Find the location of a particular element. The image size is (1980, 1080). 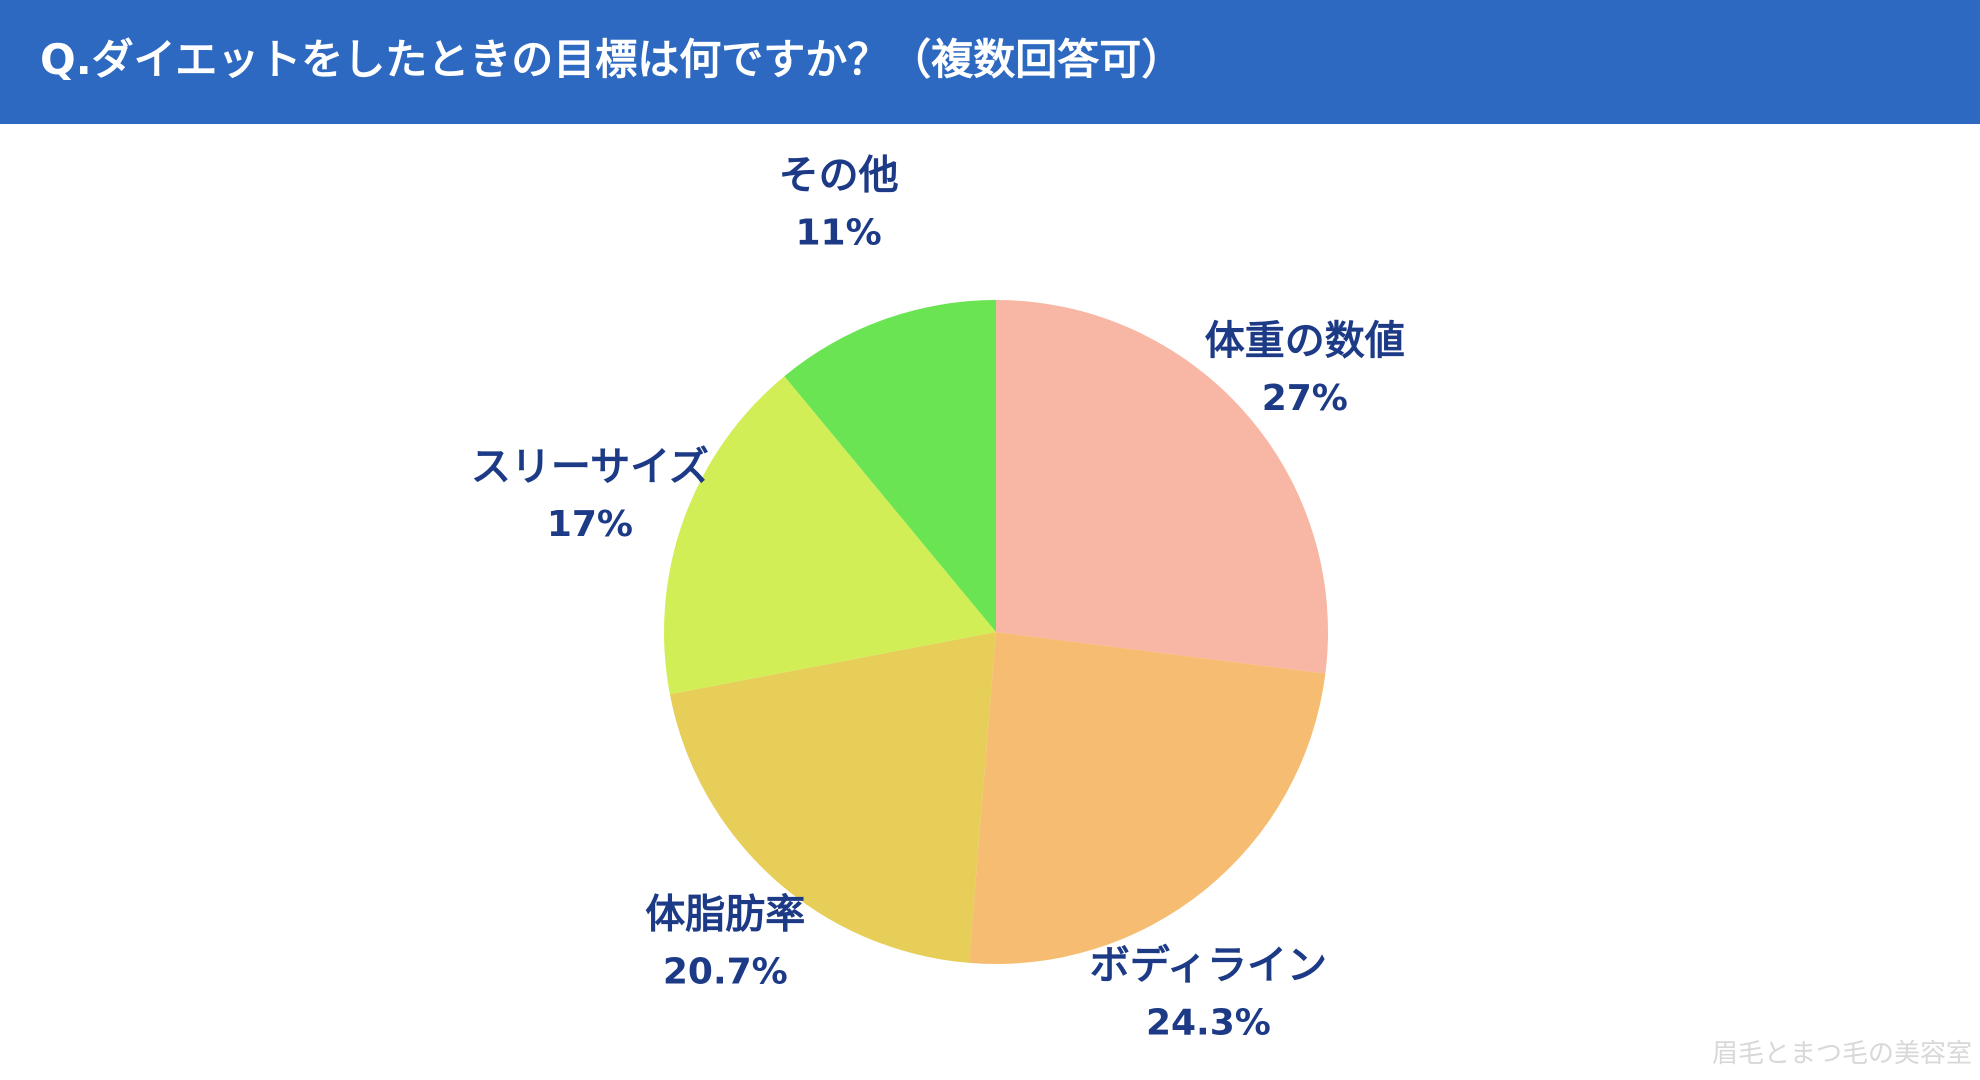

chart-title: Q.ダイエットをしたときの目標は何ですか？（複数回答可） is located at coordinates (612, 59).